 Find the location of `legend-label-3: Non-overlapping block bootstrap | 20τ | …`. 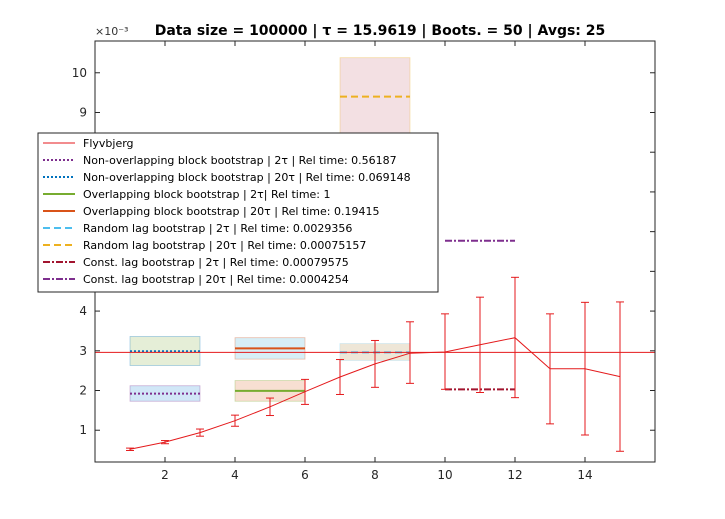

legend-label-3: Non-overlapping block bootstrap | 20τ | … is located at coordinates (247, 177).